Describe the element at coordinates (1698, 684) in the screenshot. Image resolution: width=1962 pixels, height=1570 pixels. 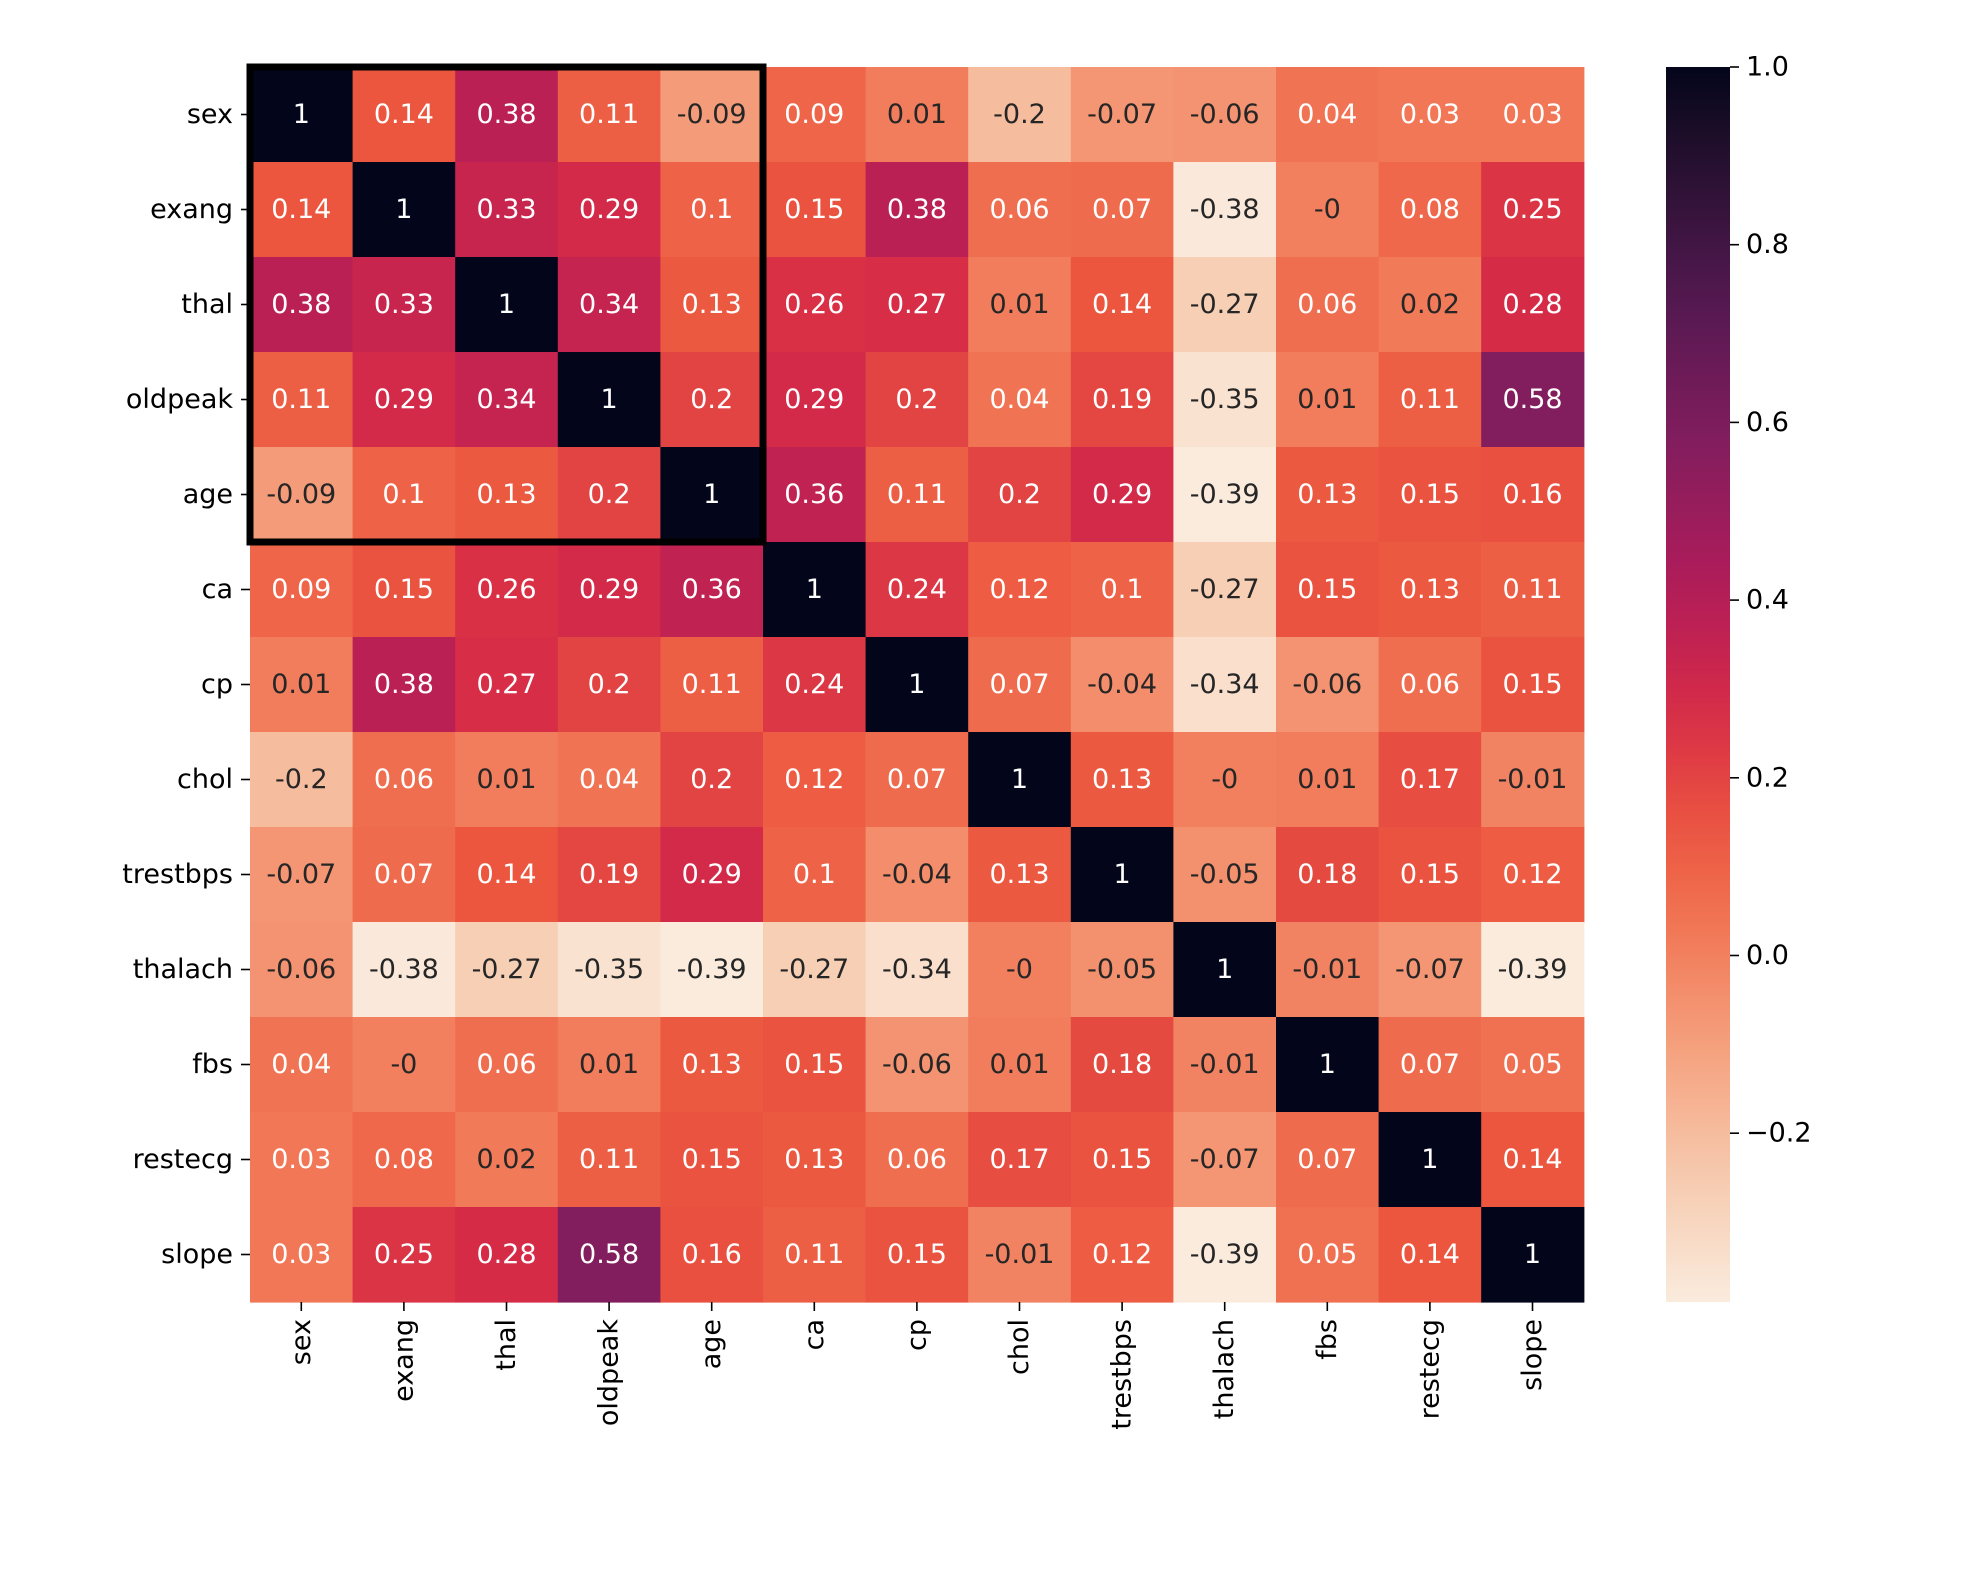
I see `colorbar-gradient` at that location.